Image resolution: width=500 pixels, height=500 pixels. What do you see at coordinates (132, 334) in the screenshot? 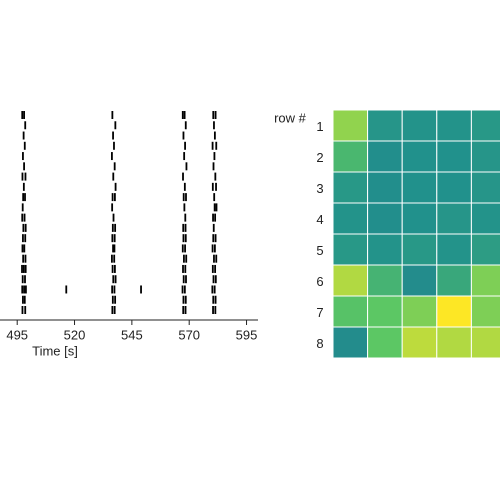
I see `x-tick-label: 545` at bounding box center [132, 334].